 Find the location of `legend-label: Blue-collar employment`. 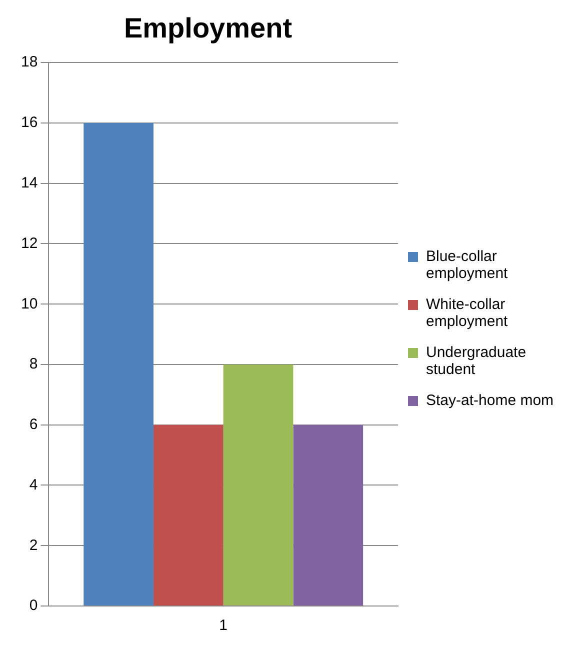

legend-label: Blue-collar employment is located at coordinates (467, 265).